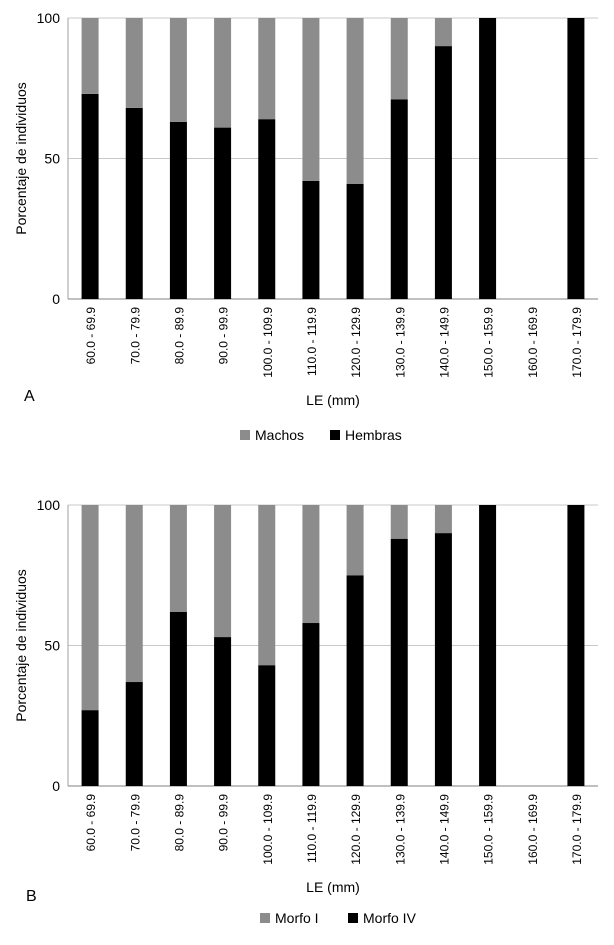 This screenshot has height=945, width=614. What do you see at coordinates (373, 435) in the screenshot?
I see `legend-label-hembras: Hembras` at bounding box center [373, 435].